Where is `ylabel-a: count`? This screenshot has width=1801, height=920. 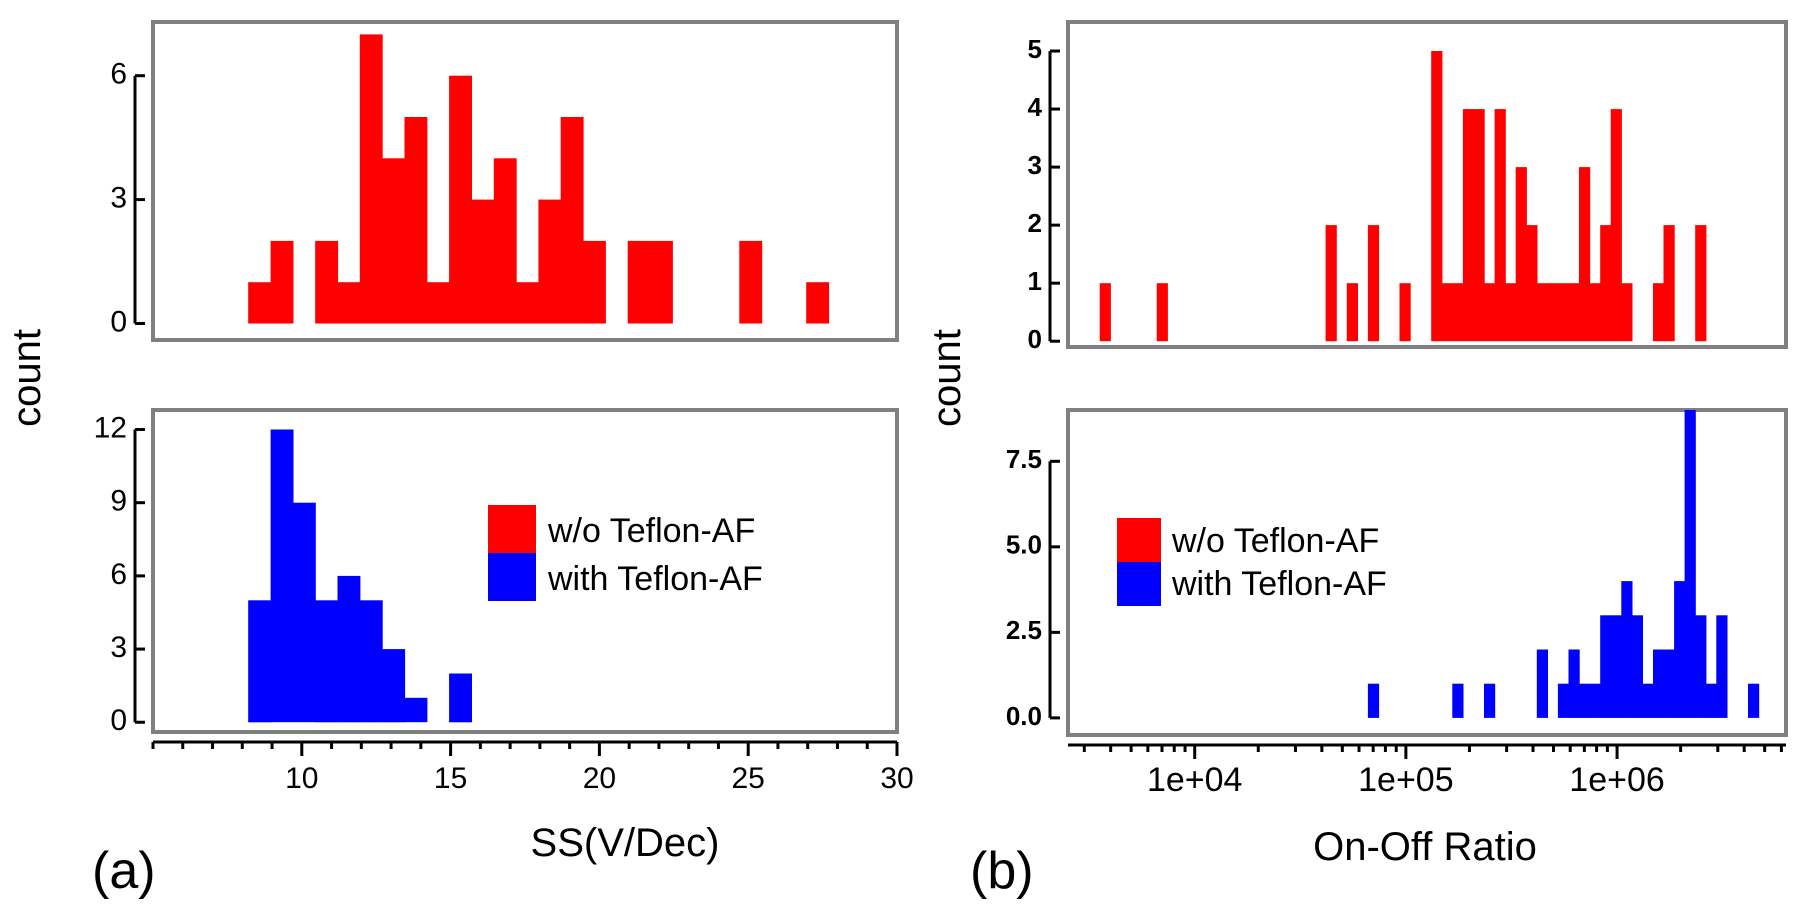
ylabel-a: count is located at coordinates (27, 378).